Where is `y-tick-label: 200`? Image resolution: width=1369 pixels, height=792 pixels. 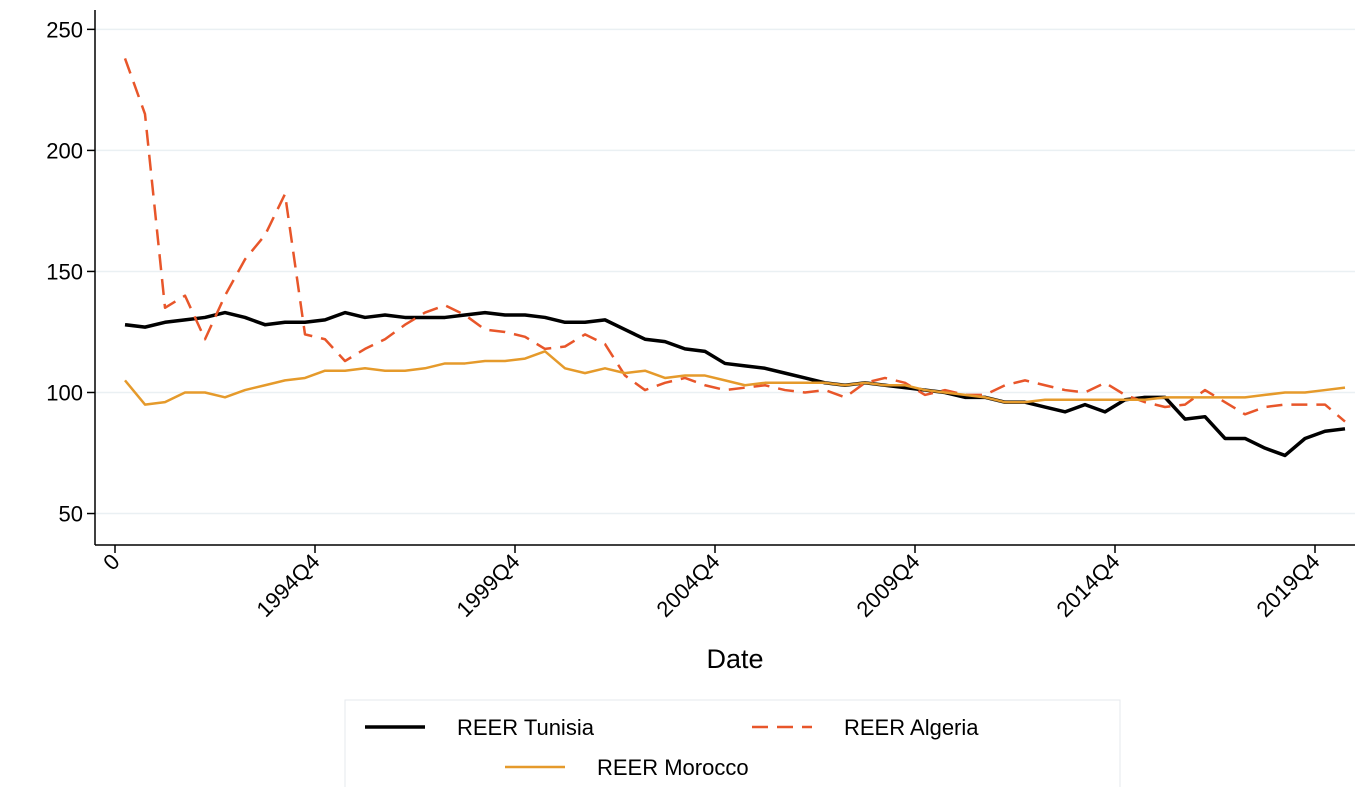
y-tick-label: 200 is located at coordinates (64, 150).